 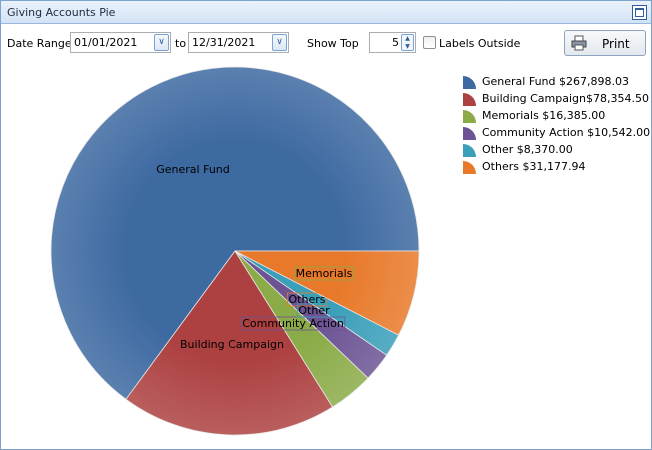 I want to click on title-bar: Giving Accounts Pie, so click(x=326, y=12).